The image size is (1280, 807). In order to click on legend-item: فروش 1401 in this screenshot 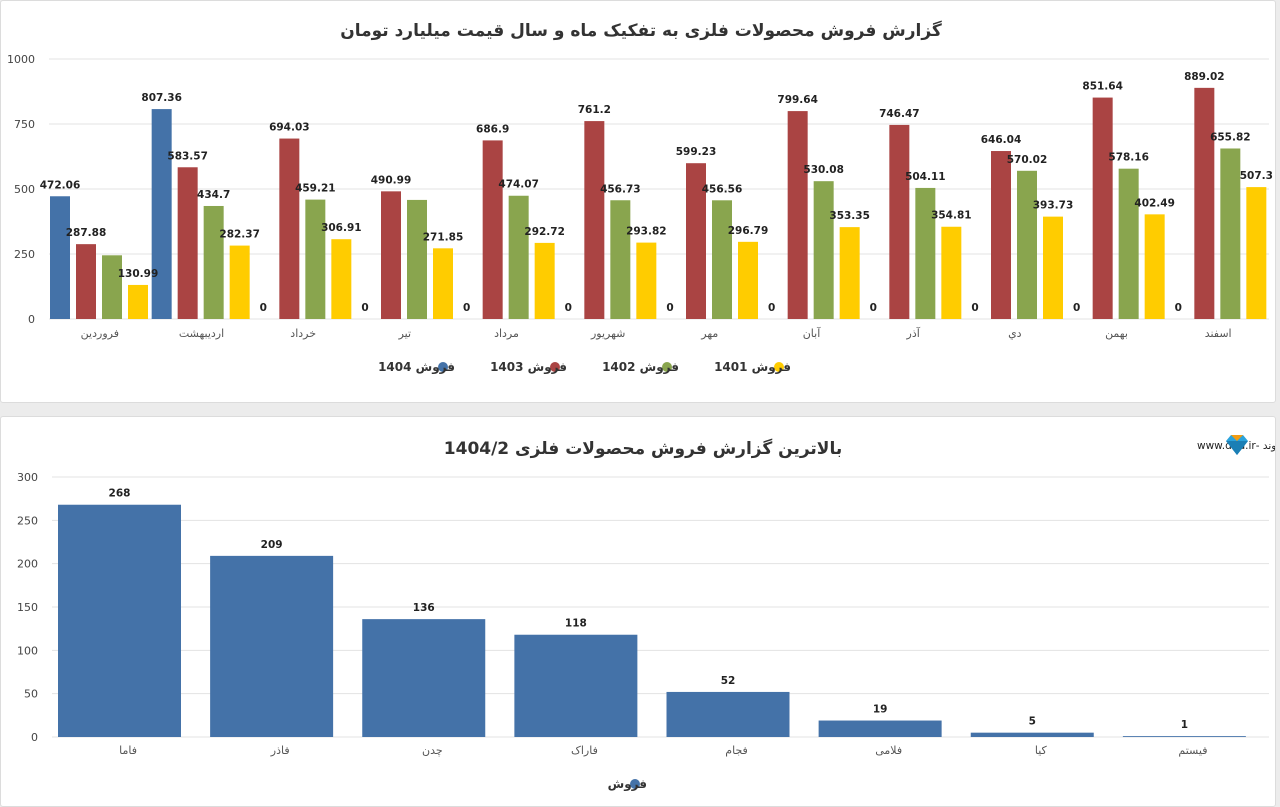, I will do `click(752, 367)`.